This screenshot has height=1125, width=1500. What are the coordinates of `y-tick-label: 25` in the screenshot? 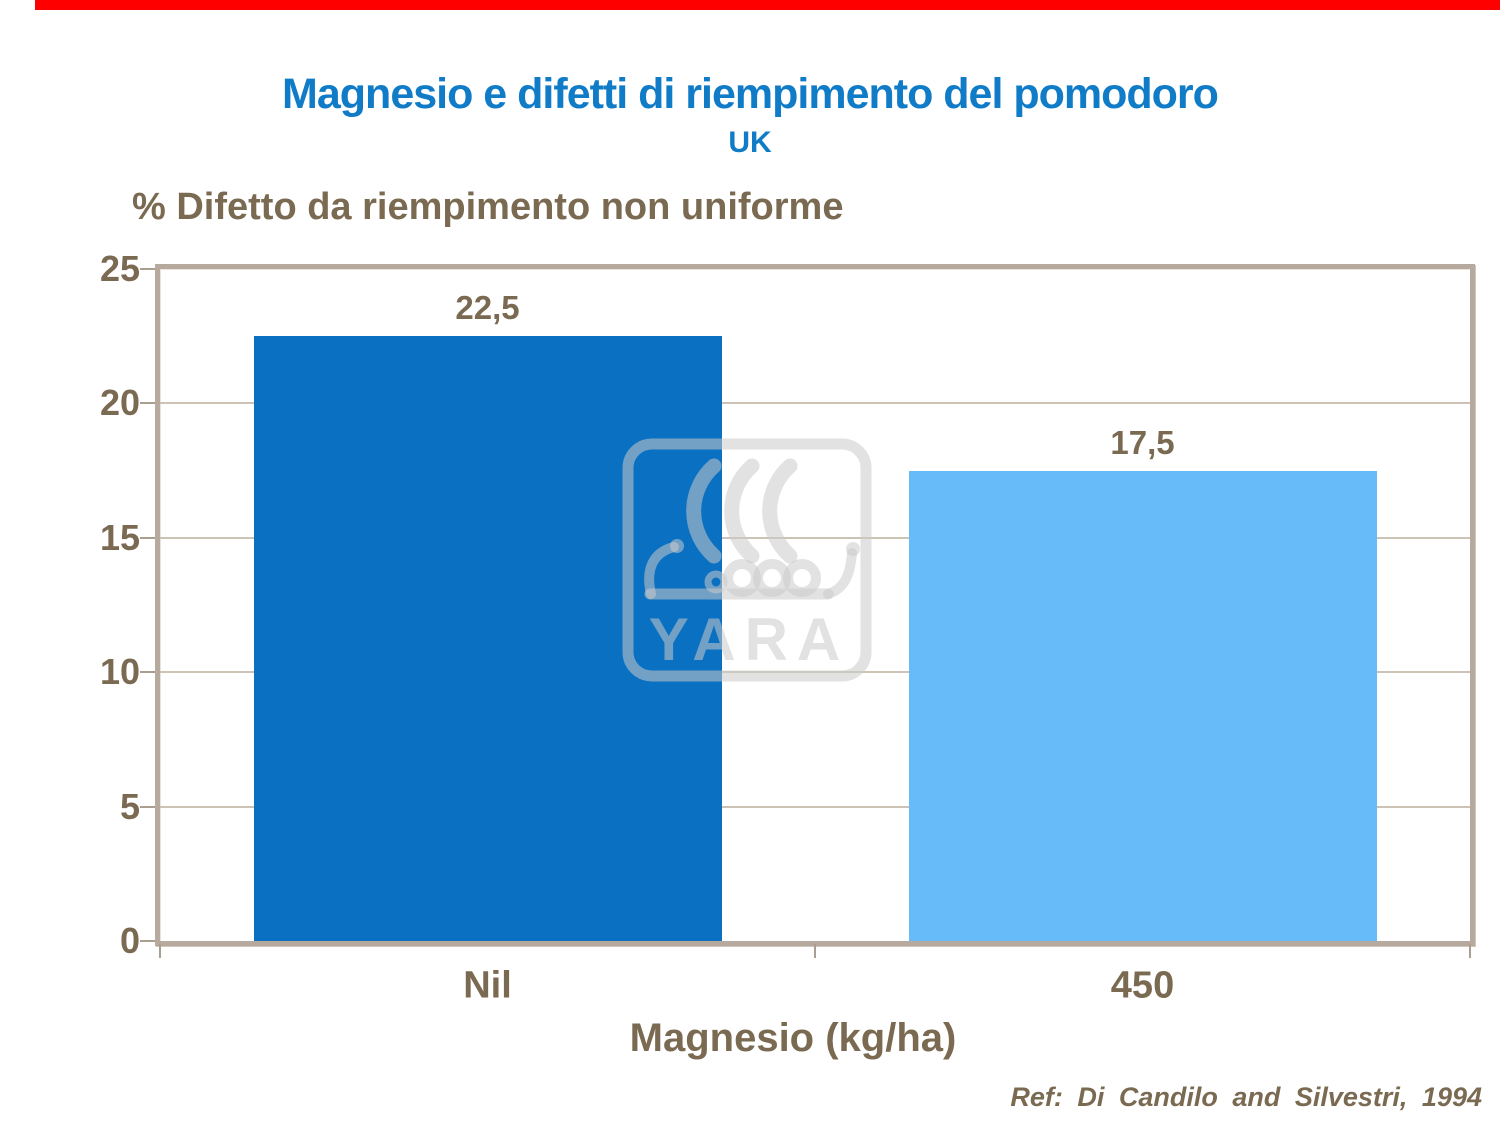 It's located at (119, 268).